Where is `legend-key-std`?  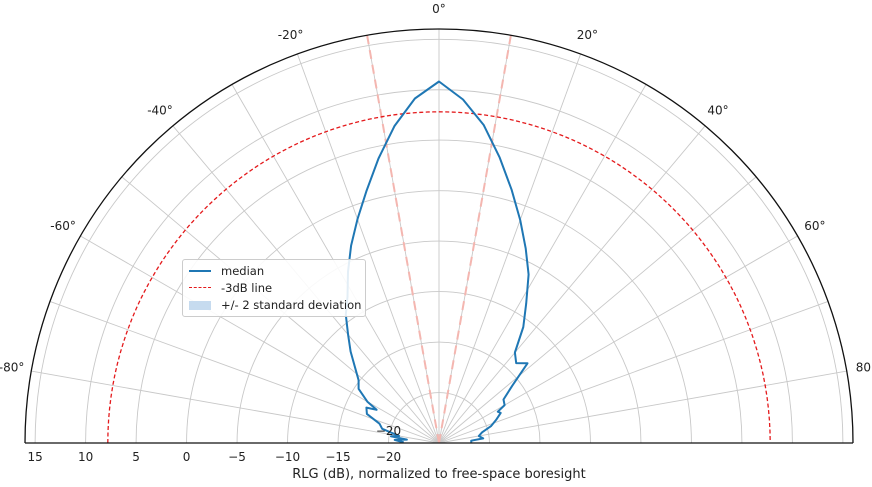 legend-key-std is located at coordinates (200, 305).